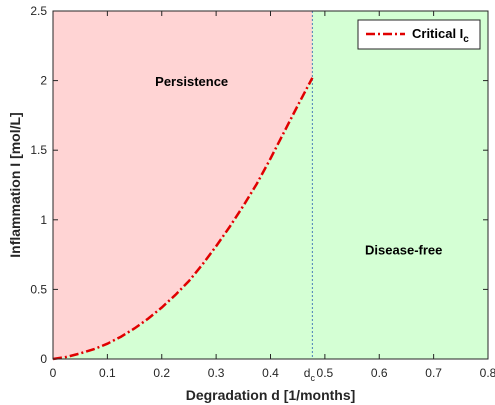  What do you see at coordinates (38, 11) in the screenshot?
I see `y-tick-label: 2.5` at bounding box center [38, 11].